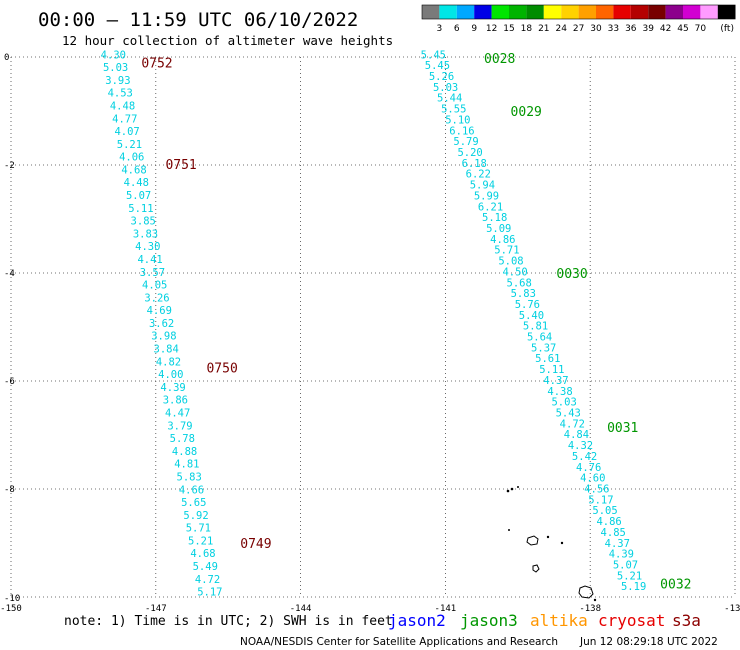 This screenshot has height=650, width=740. Describe the element at coordinates (622, 428) in the screenshot. I see `pass-time-label: 0031` at that location.